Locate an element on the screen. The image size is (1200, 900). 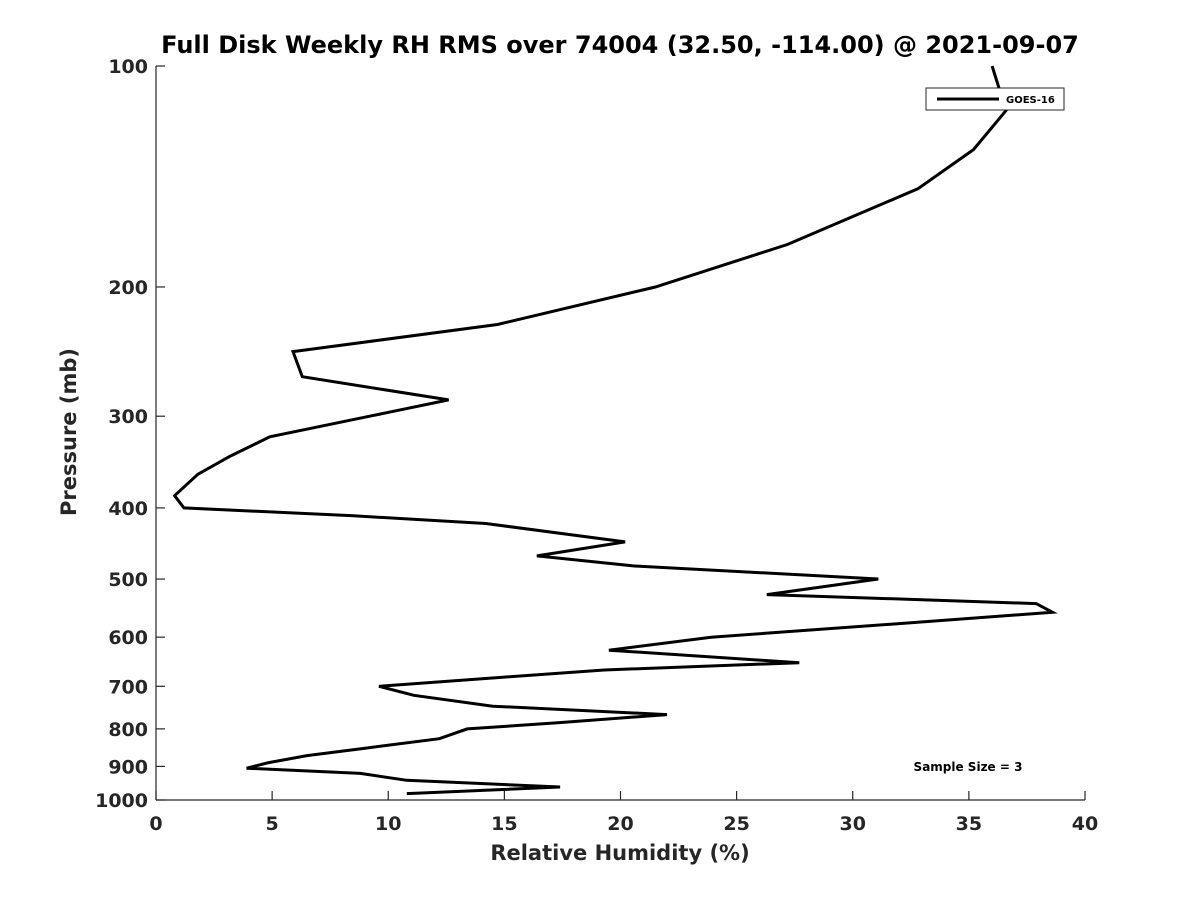
x-tick-label: 35 is located at coordinates (969, 824).